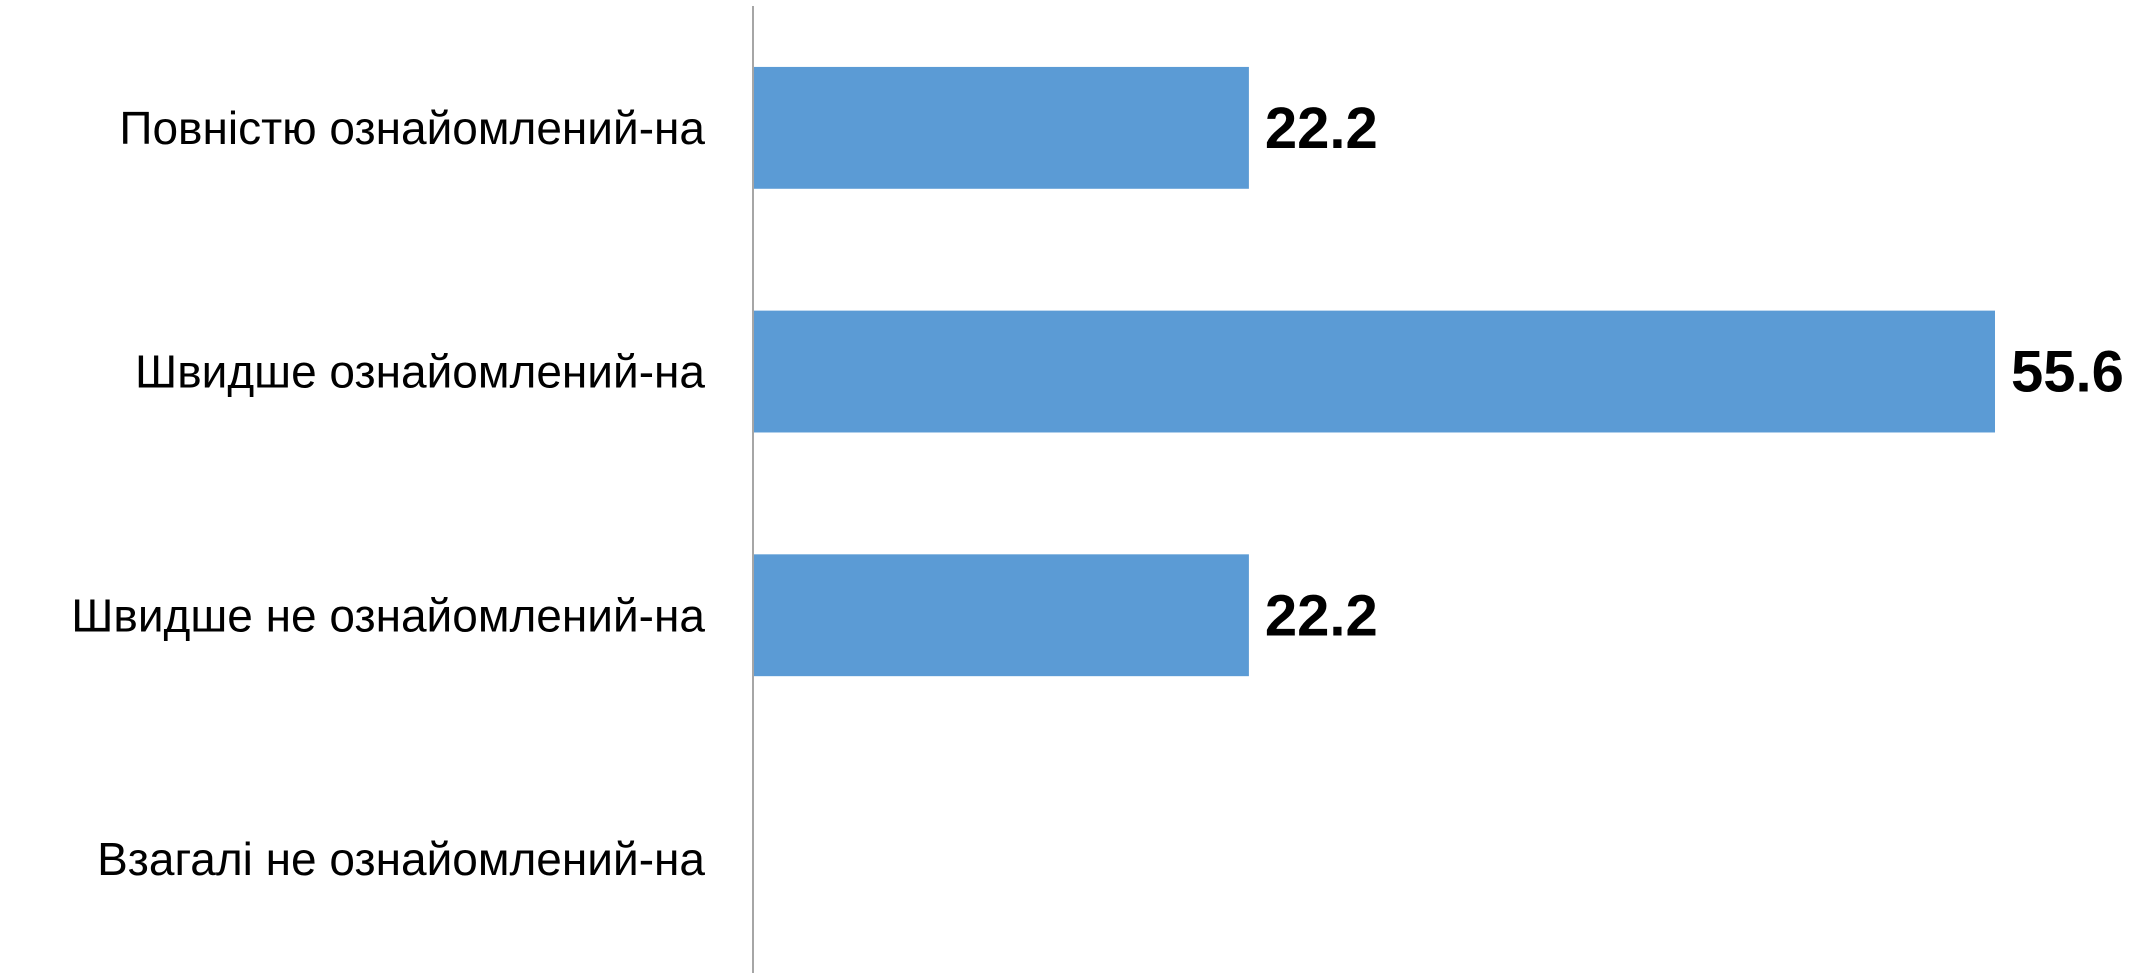  I want to click on category-label: Швидше ознайомлений-на, so click(420, 372).